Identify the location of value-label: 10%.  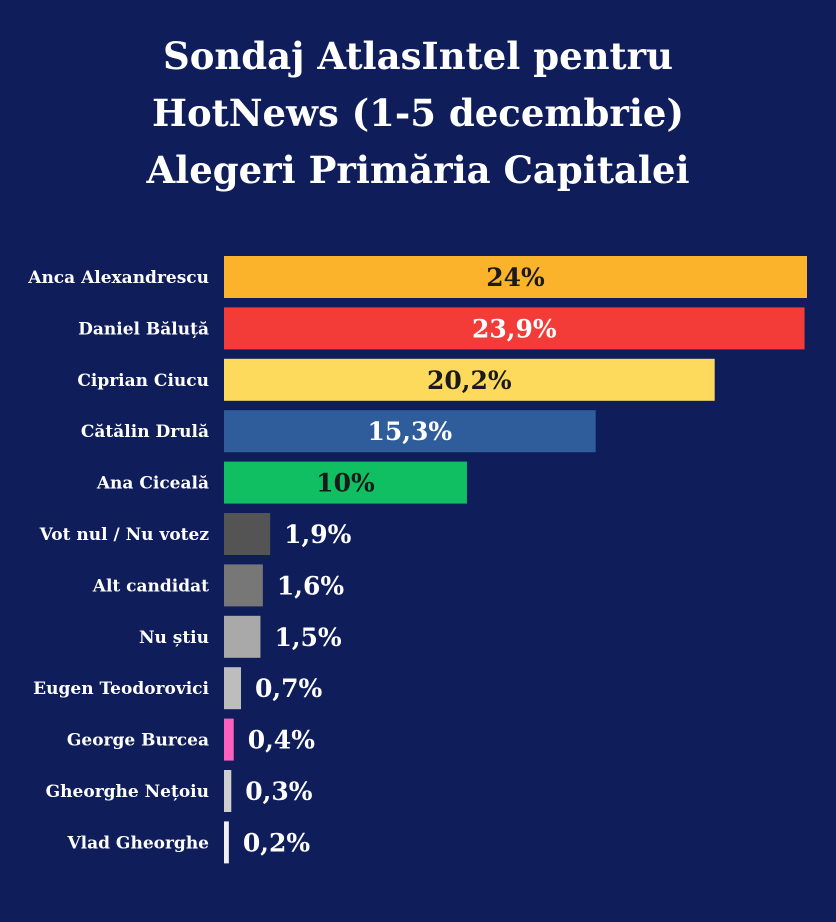
(345, 483).